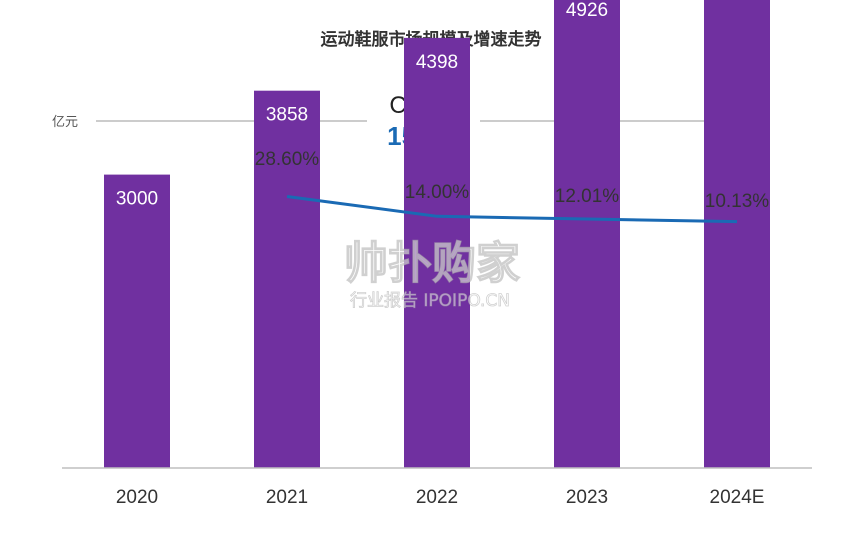 This screenshot has width=863, height=537. I want to click on x-tick-2021: 2021, so click(287, 497).